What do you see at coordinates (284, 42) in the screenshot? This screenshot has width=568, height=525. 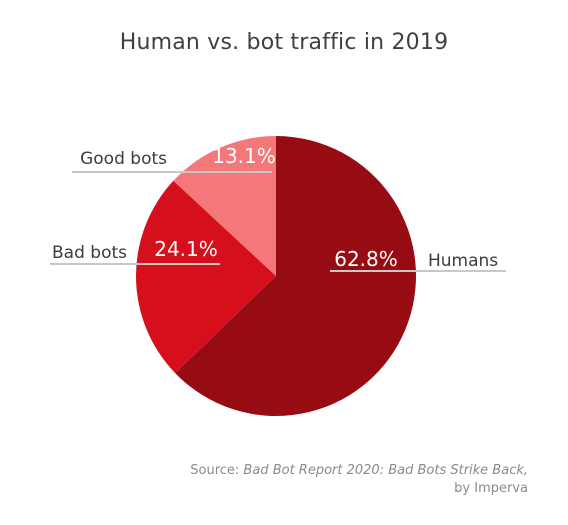 I see `chart-title: Human vs. bot traffic in 2019` at bounding box center [284, 42].